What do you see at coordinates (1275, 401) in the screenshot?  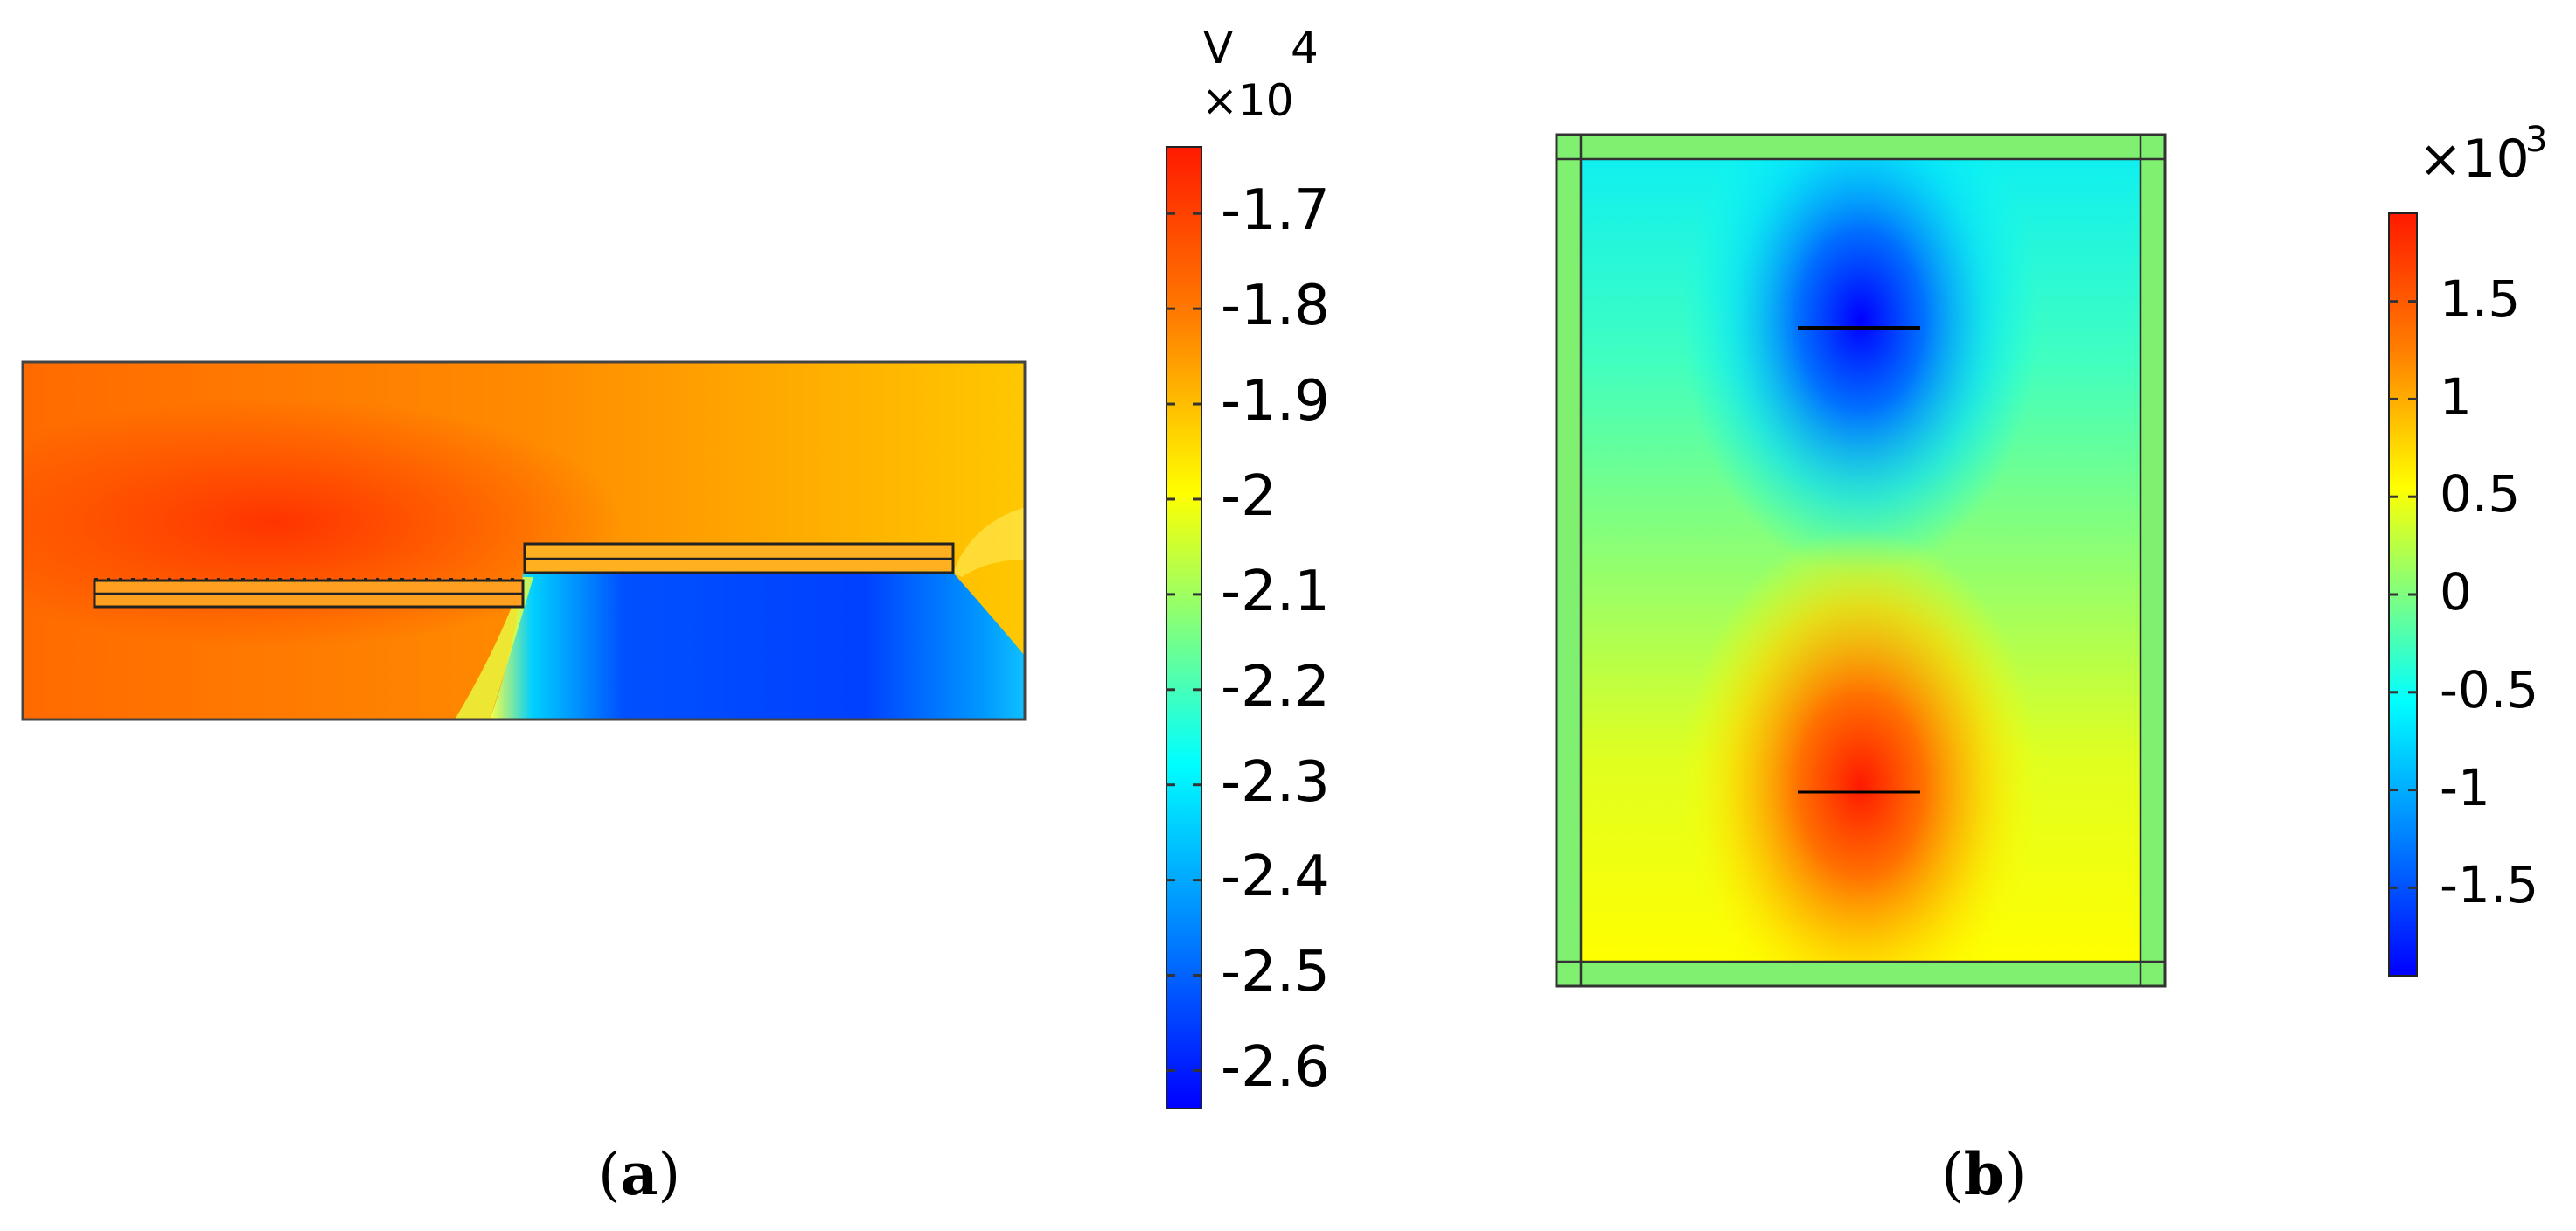 I see `colorbar-a-tick-label: -1.9` at bounding box center [1275, 401].